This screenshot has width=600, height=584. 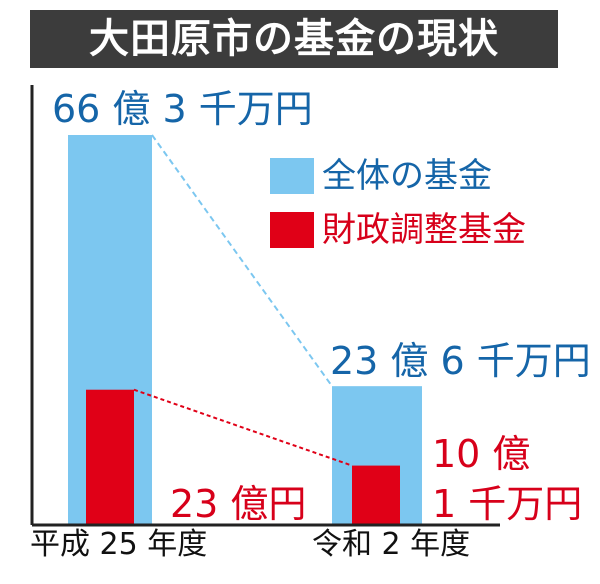 What do you see at coordinates (294, 39) in the screenshot?
I see `chart-title: 大田原市の基金の現状` at bounding box center [294, 39].